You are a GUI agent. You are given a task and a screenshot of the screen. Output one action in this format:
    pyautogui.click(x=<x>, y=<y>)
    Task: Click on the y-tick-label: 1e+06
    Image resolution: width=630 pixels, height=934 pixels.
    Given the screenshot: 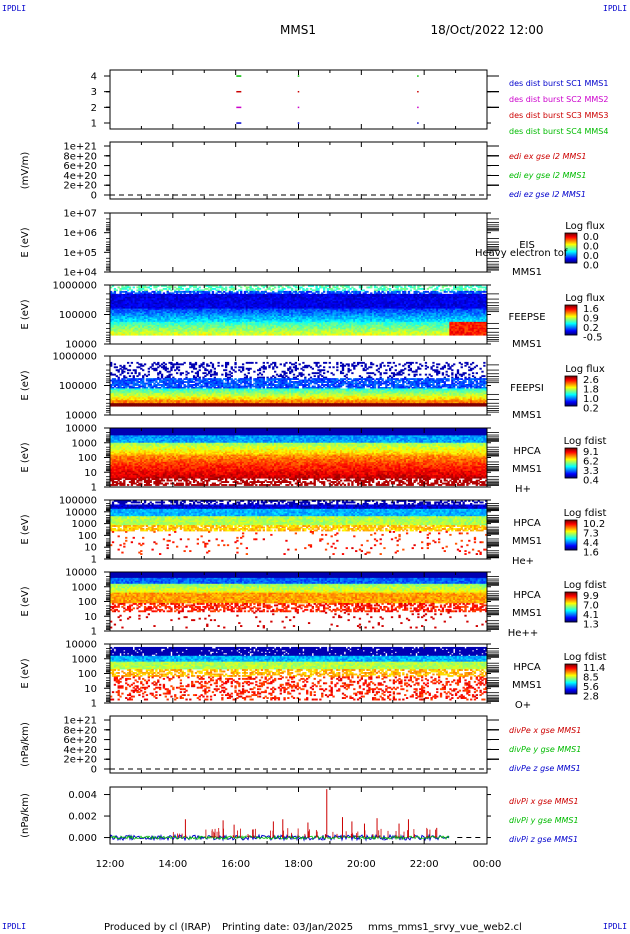 What is the action you would take?
    pyautogui.click(x=80, y=233)
    